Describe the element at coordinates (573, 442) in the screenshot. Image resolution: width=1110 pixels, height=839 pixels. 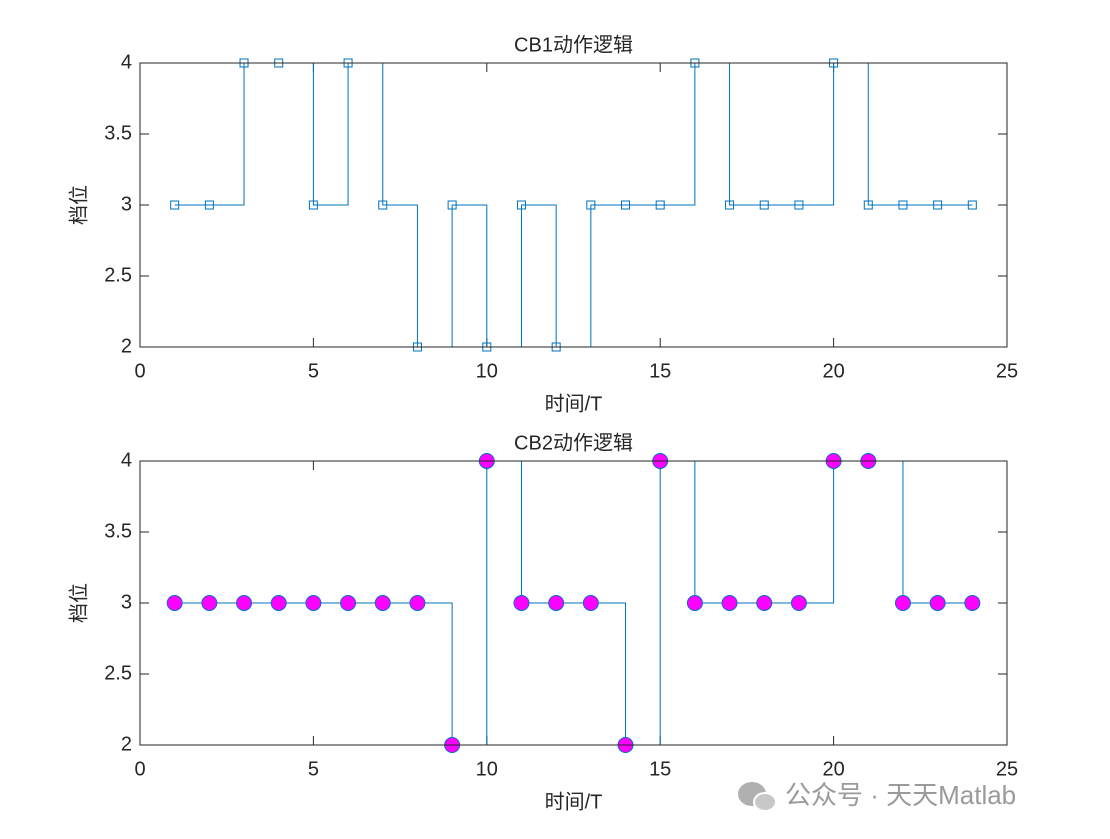
I see `chart-title: CB2动作逻辑` at that location.